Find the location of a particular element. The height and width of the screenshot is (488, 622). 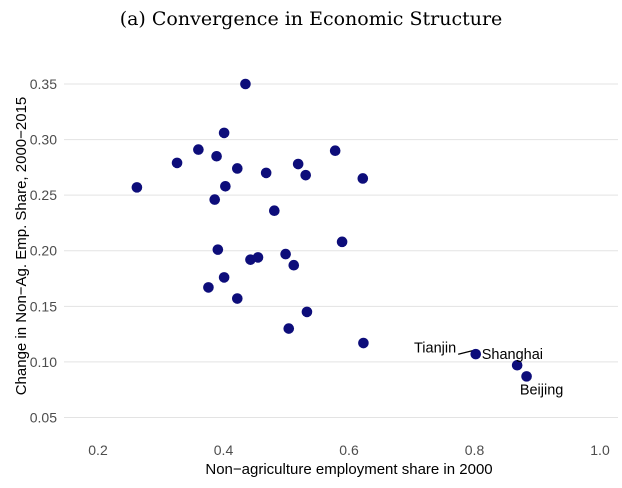

y-tick-label: 0.30 is located at coordinates (43, 140).